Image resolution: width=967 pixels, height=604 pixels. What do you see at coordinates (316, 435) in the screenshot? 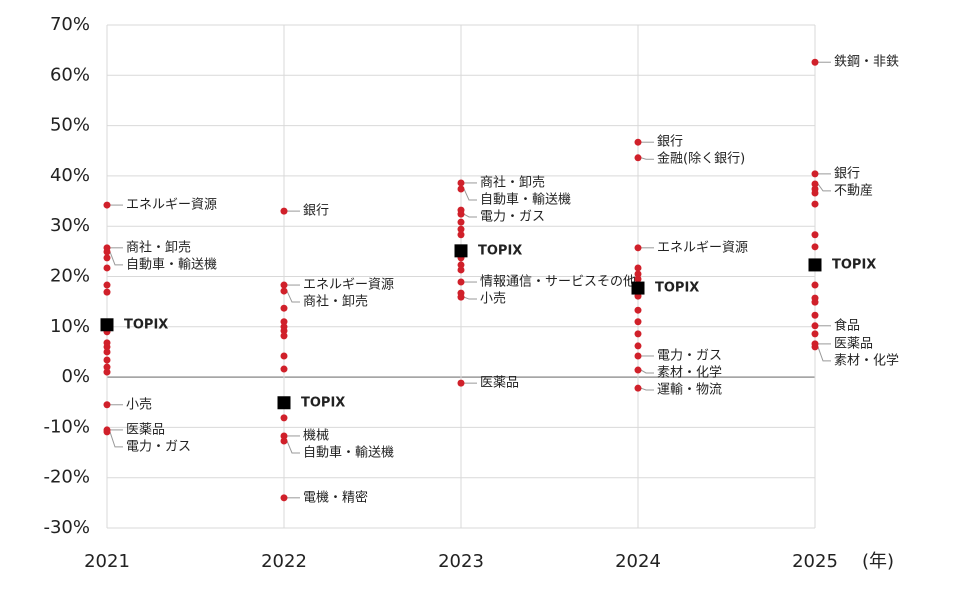
I see `sector-label: 機械` at bounding box center [316, 435].